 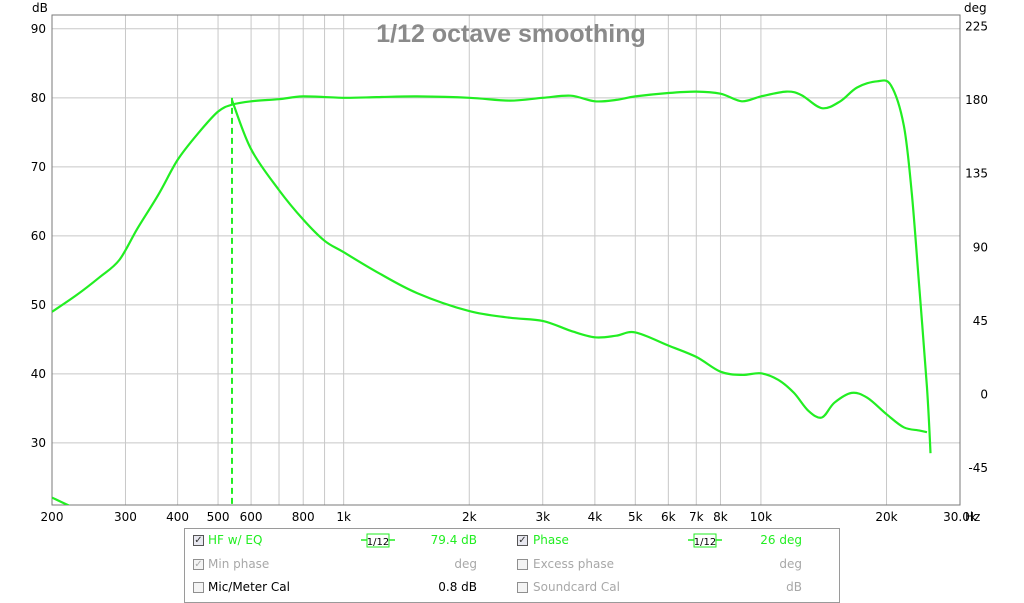 I want to click on legend-row-min-phase: ✓ Min phase deg Excess phase deg, so click(x=512, y=565).